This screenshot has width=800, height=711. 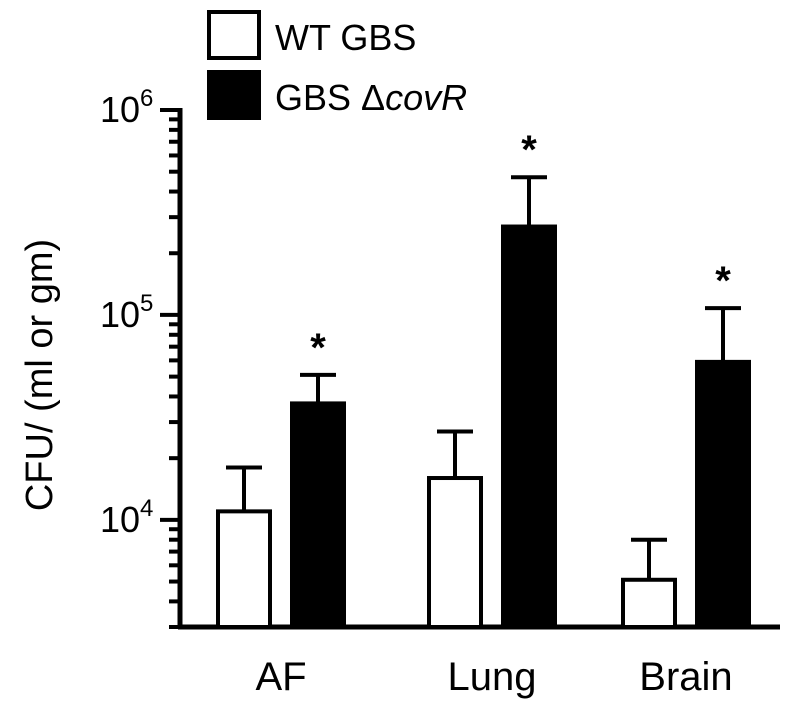 What do you see at coordinates (234, 35) in the screenshot?
I see `legend-swatch-wt` at bounding box center [234, 35].